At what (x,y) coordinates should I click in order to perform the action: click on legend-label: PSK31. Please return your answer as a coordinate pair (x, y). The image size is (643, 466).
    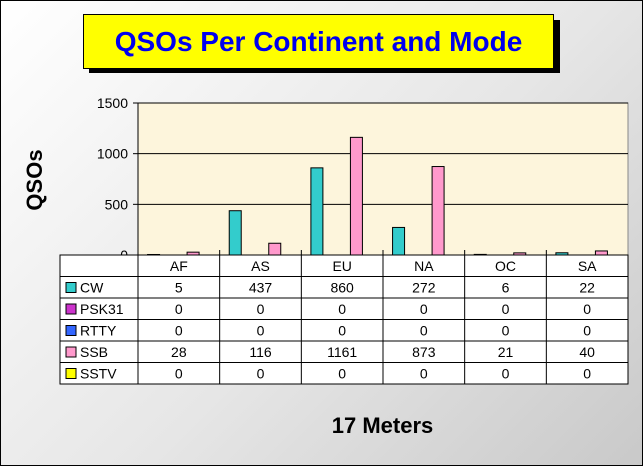
    Looking at the image, I should click on (102, 309).